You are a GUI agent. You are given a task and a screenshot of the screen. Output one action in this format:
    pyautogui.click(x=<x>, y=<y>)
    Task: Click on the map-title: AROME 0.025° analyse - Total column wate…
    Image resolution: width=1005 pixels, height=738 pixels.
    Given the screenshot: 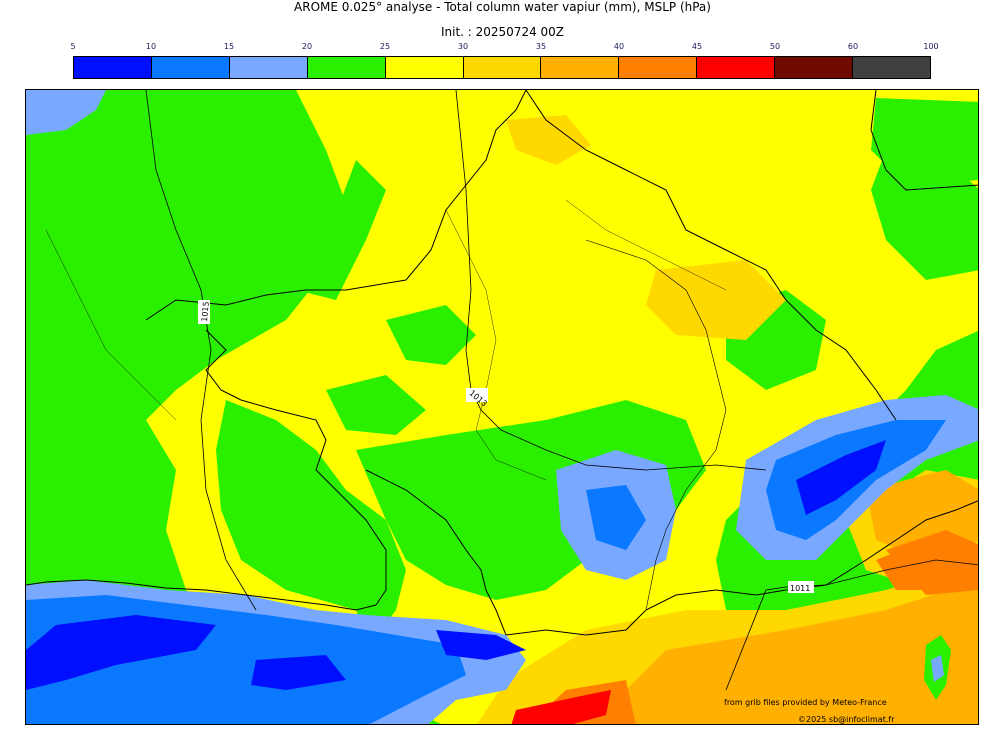 What is the action you would take?
    pyautogui.click(x=502, y=7)
    